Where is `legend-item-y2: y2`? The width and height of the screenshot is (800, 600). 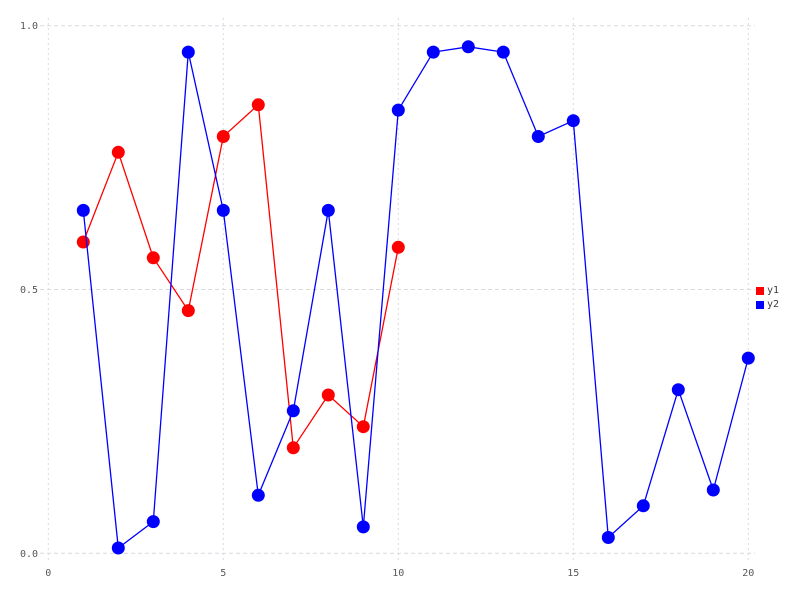 legend-item-y2: y2 is located at coordinates (767, 304).